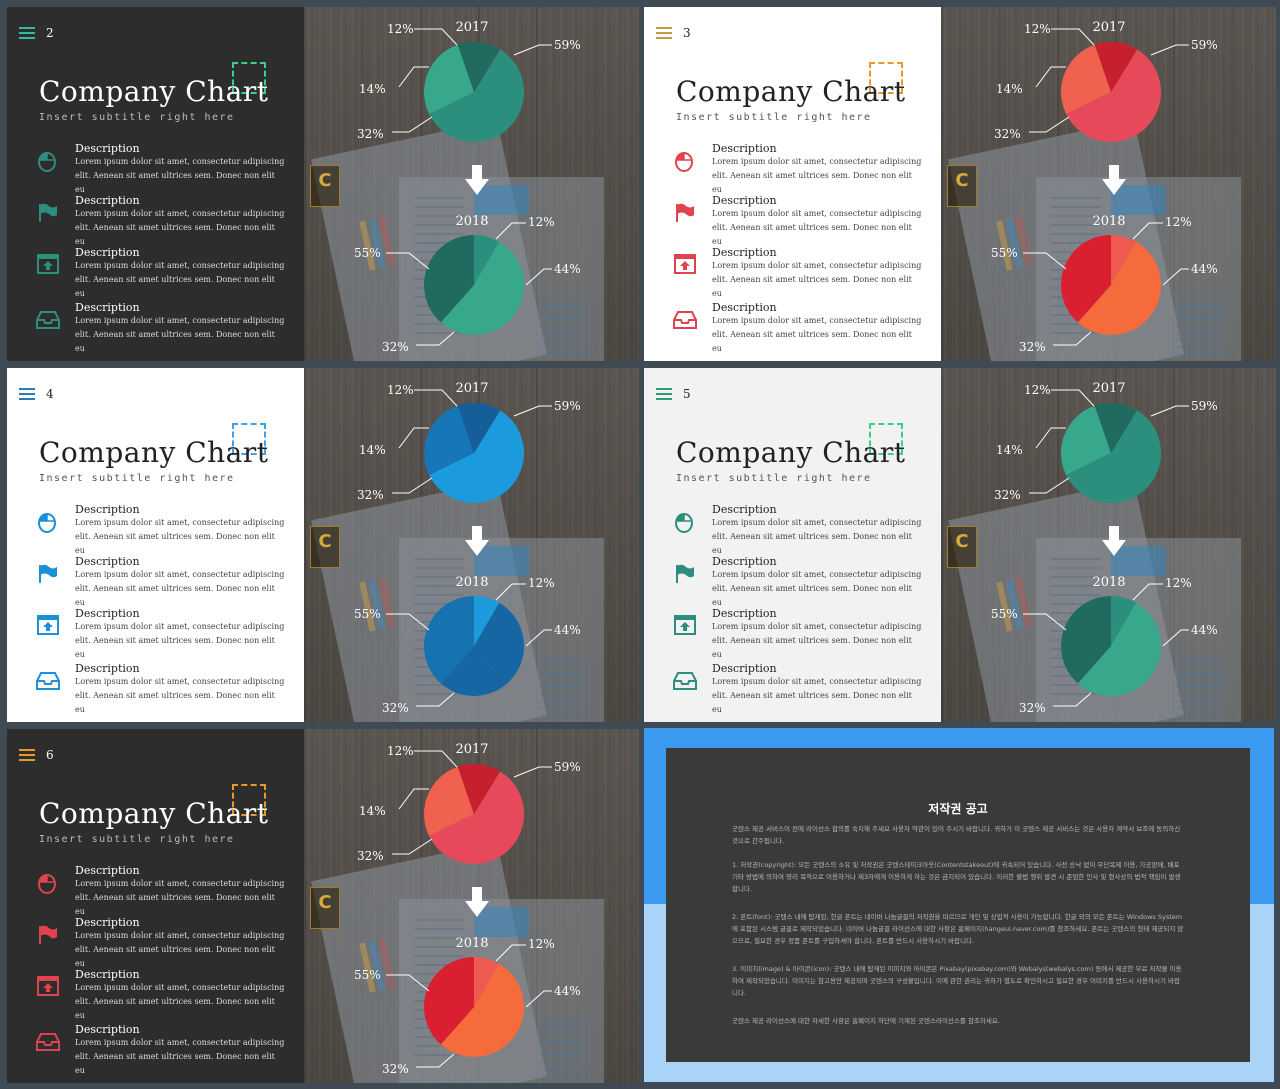 This screenshot has width=1280, height=1089. I want to click on page-number: 4, so click(50, 394).